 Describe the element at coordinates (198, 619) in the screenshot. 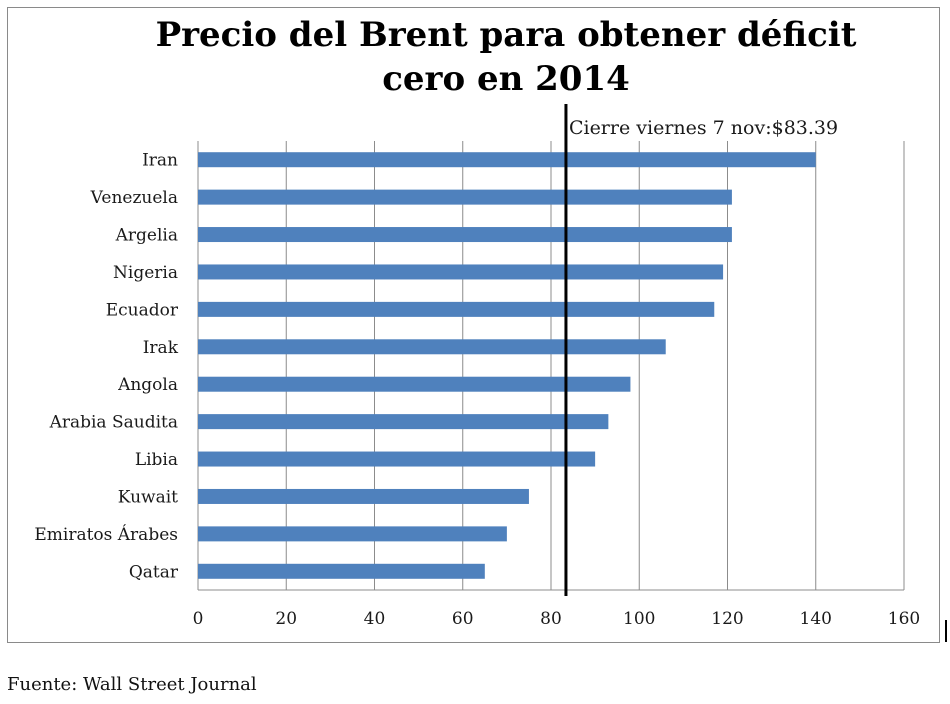

I see `tick-label: 0` at that location.